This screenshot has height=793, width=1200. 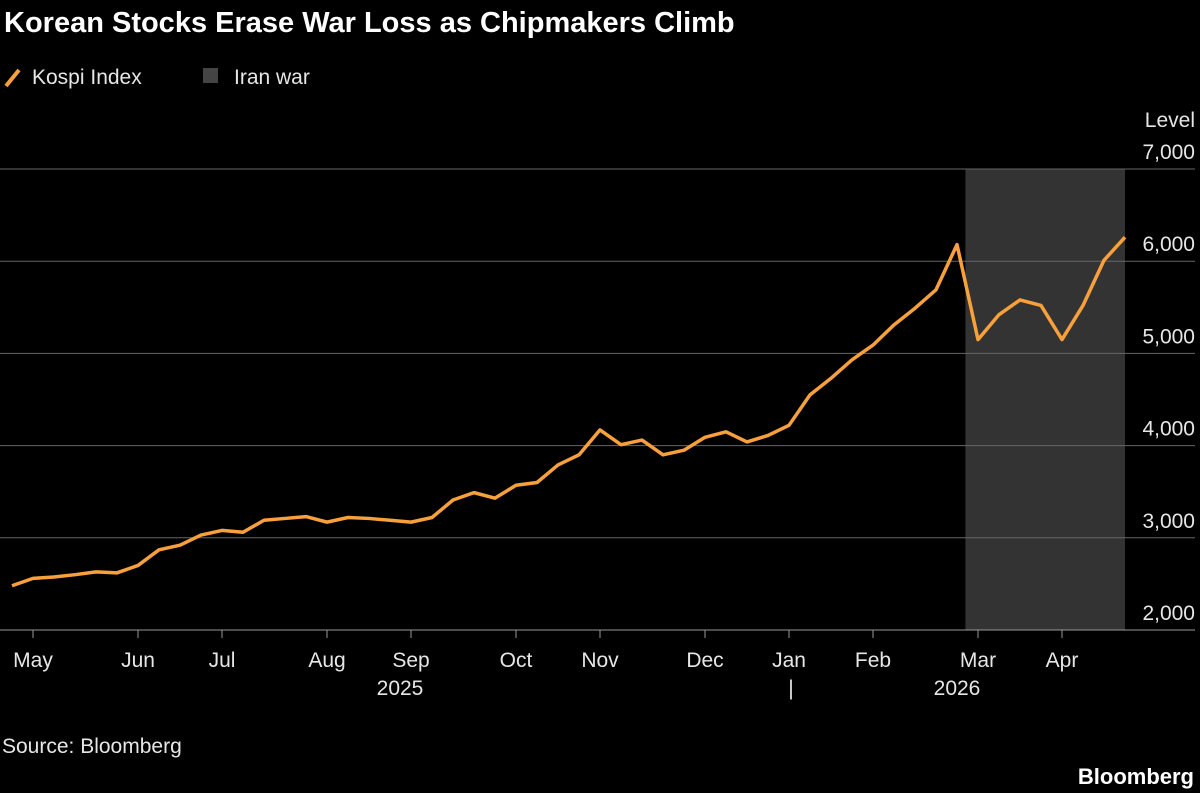 I want to click on y-tick-label: 5,000, so click(x=1168, y=336).